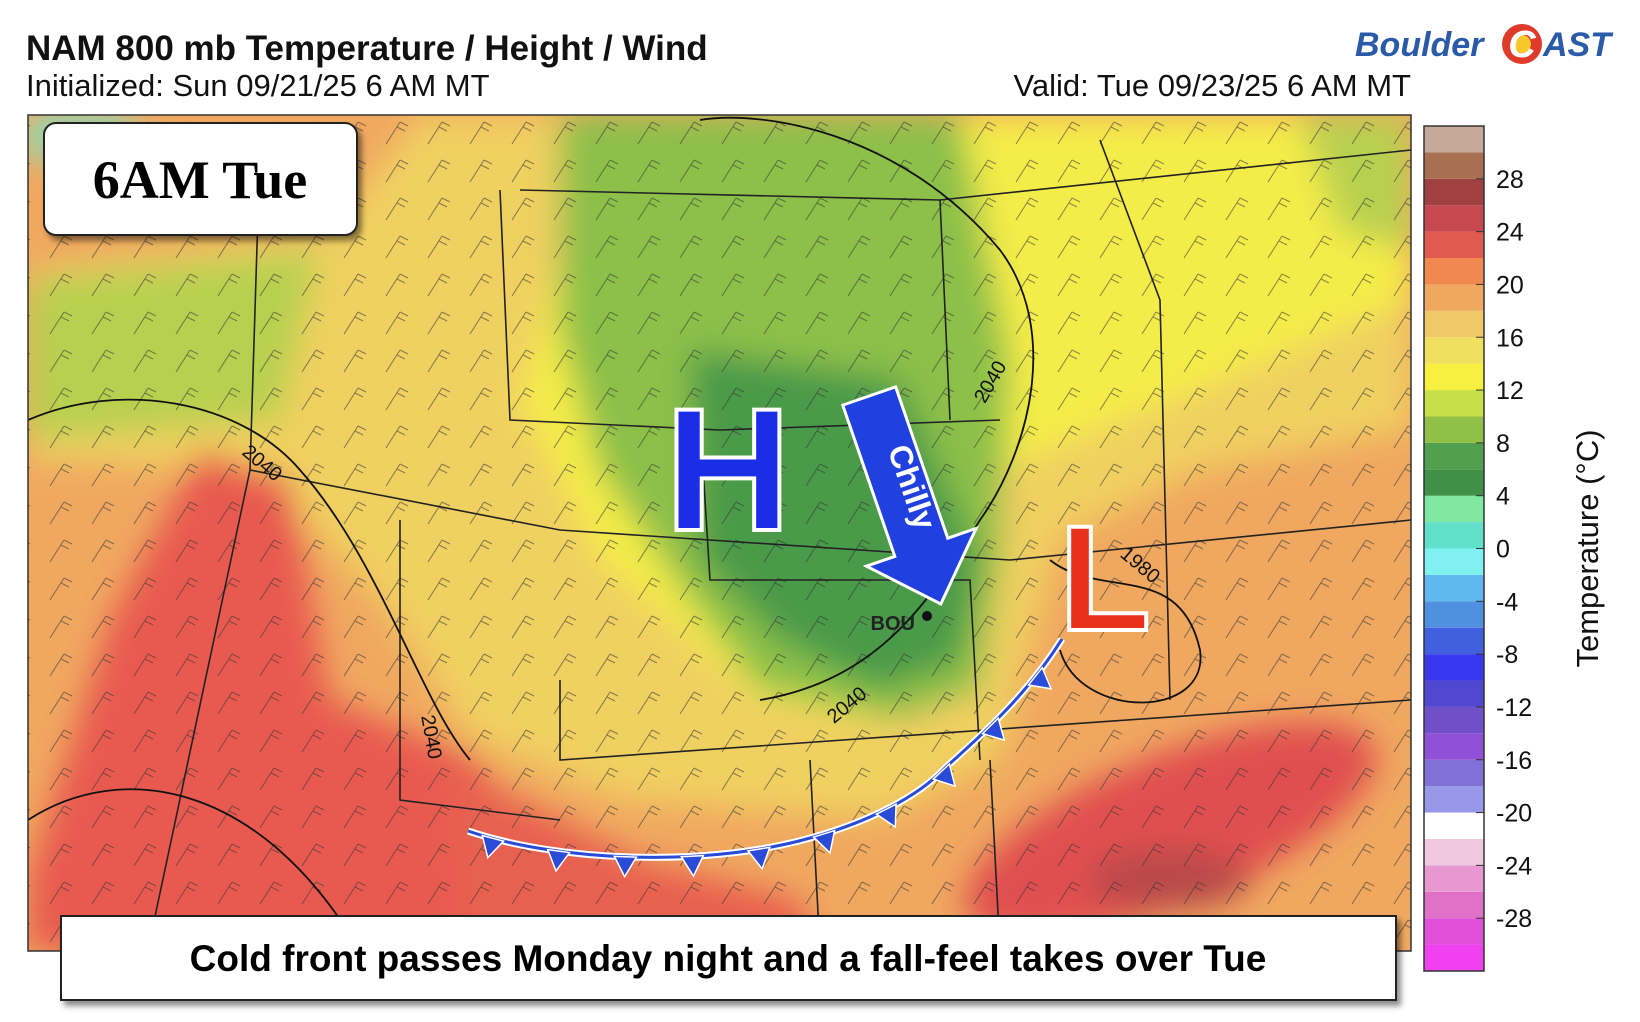 The image size is (1640, 1022). What do you see at coordinates (1503, 444) in the screenshot?
I see `colorbar-tick-label: 8` at bounding box center [1503, 444].